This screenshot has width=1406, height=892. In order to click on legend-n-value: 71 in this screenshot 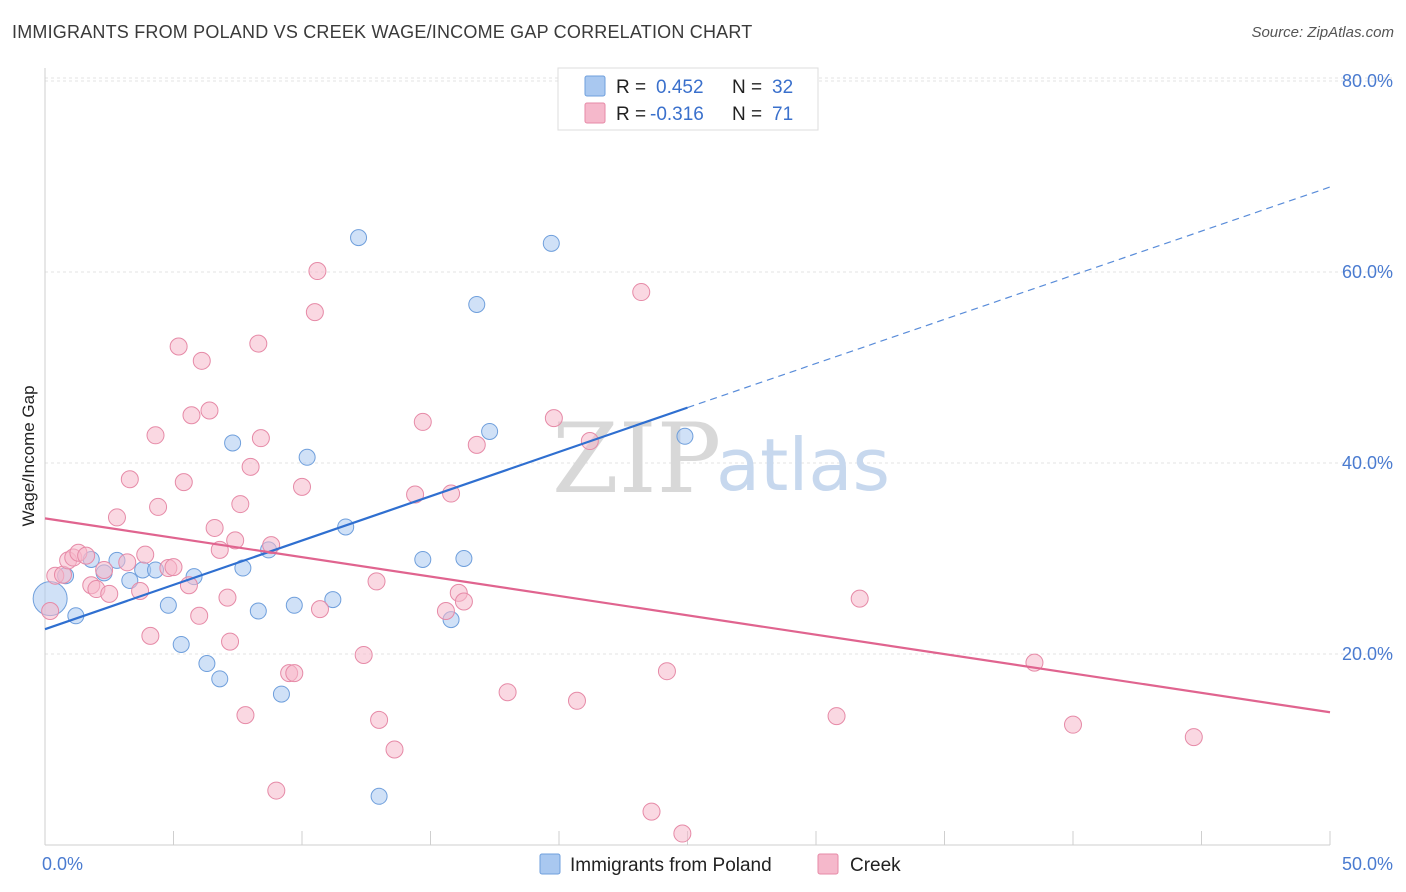, I will do `click(782, 114)`.